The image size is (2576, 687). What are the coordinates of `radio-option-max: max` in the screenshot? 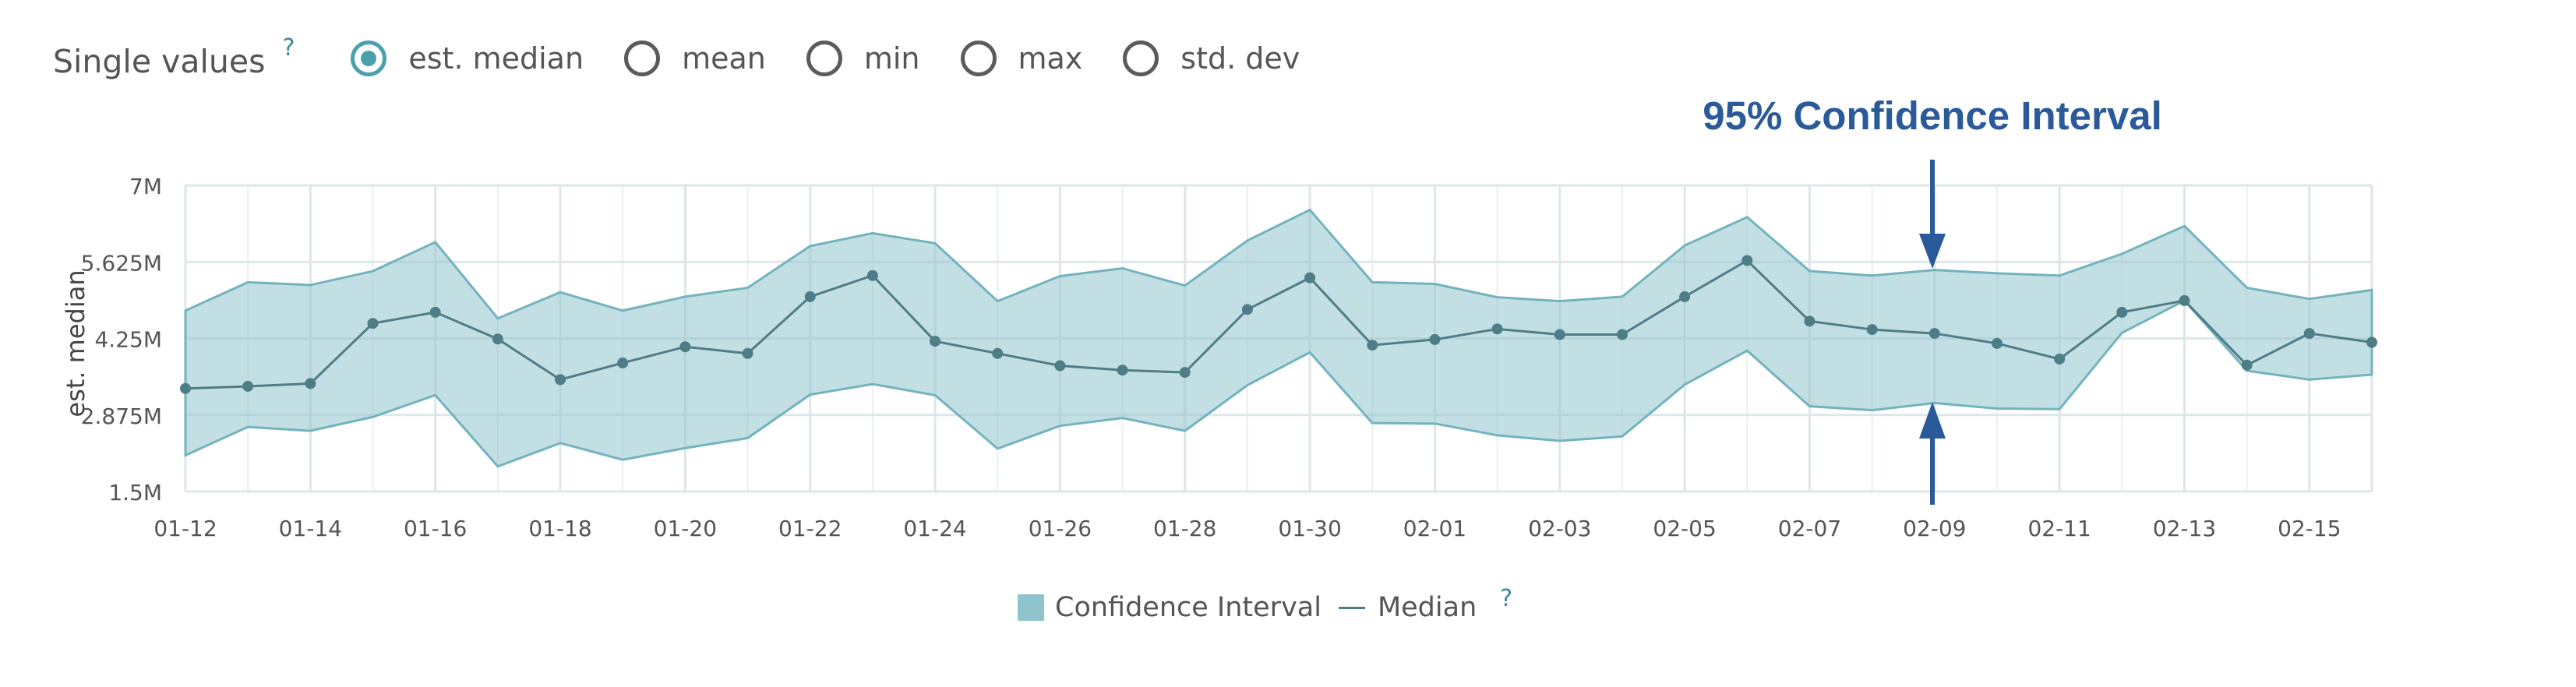 It's located at (1021, 59).